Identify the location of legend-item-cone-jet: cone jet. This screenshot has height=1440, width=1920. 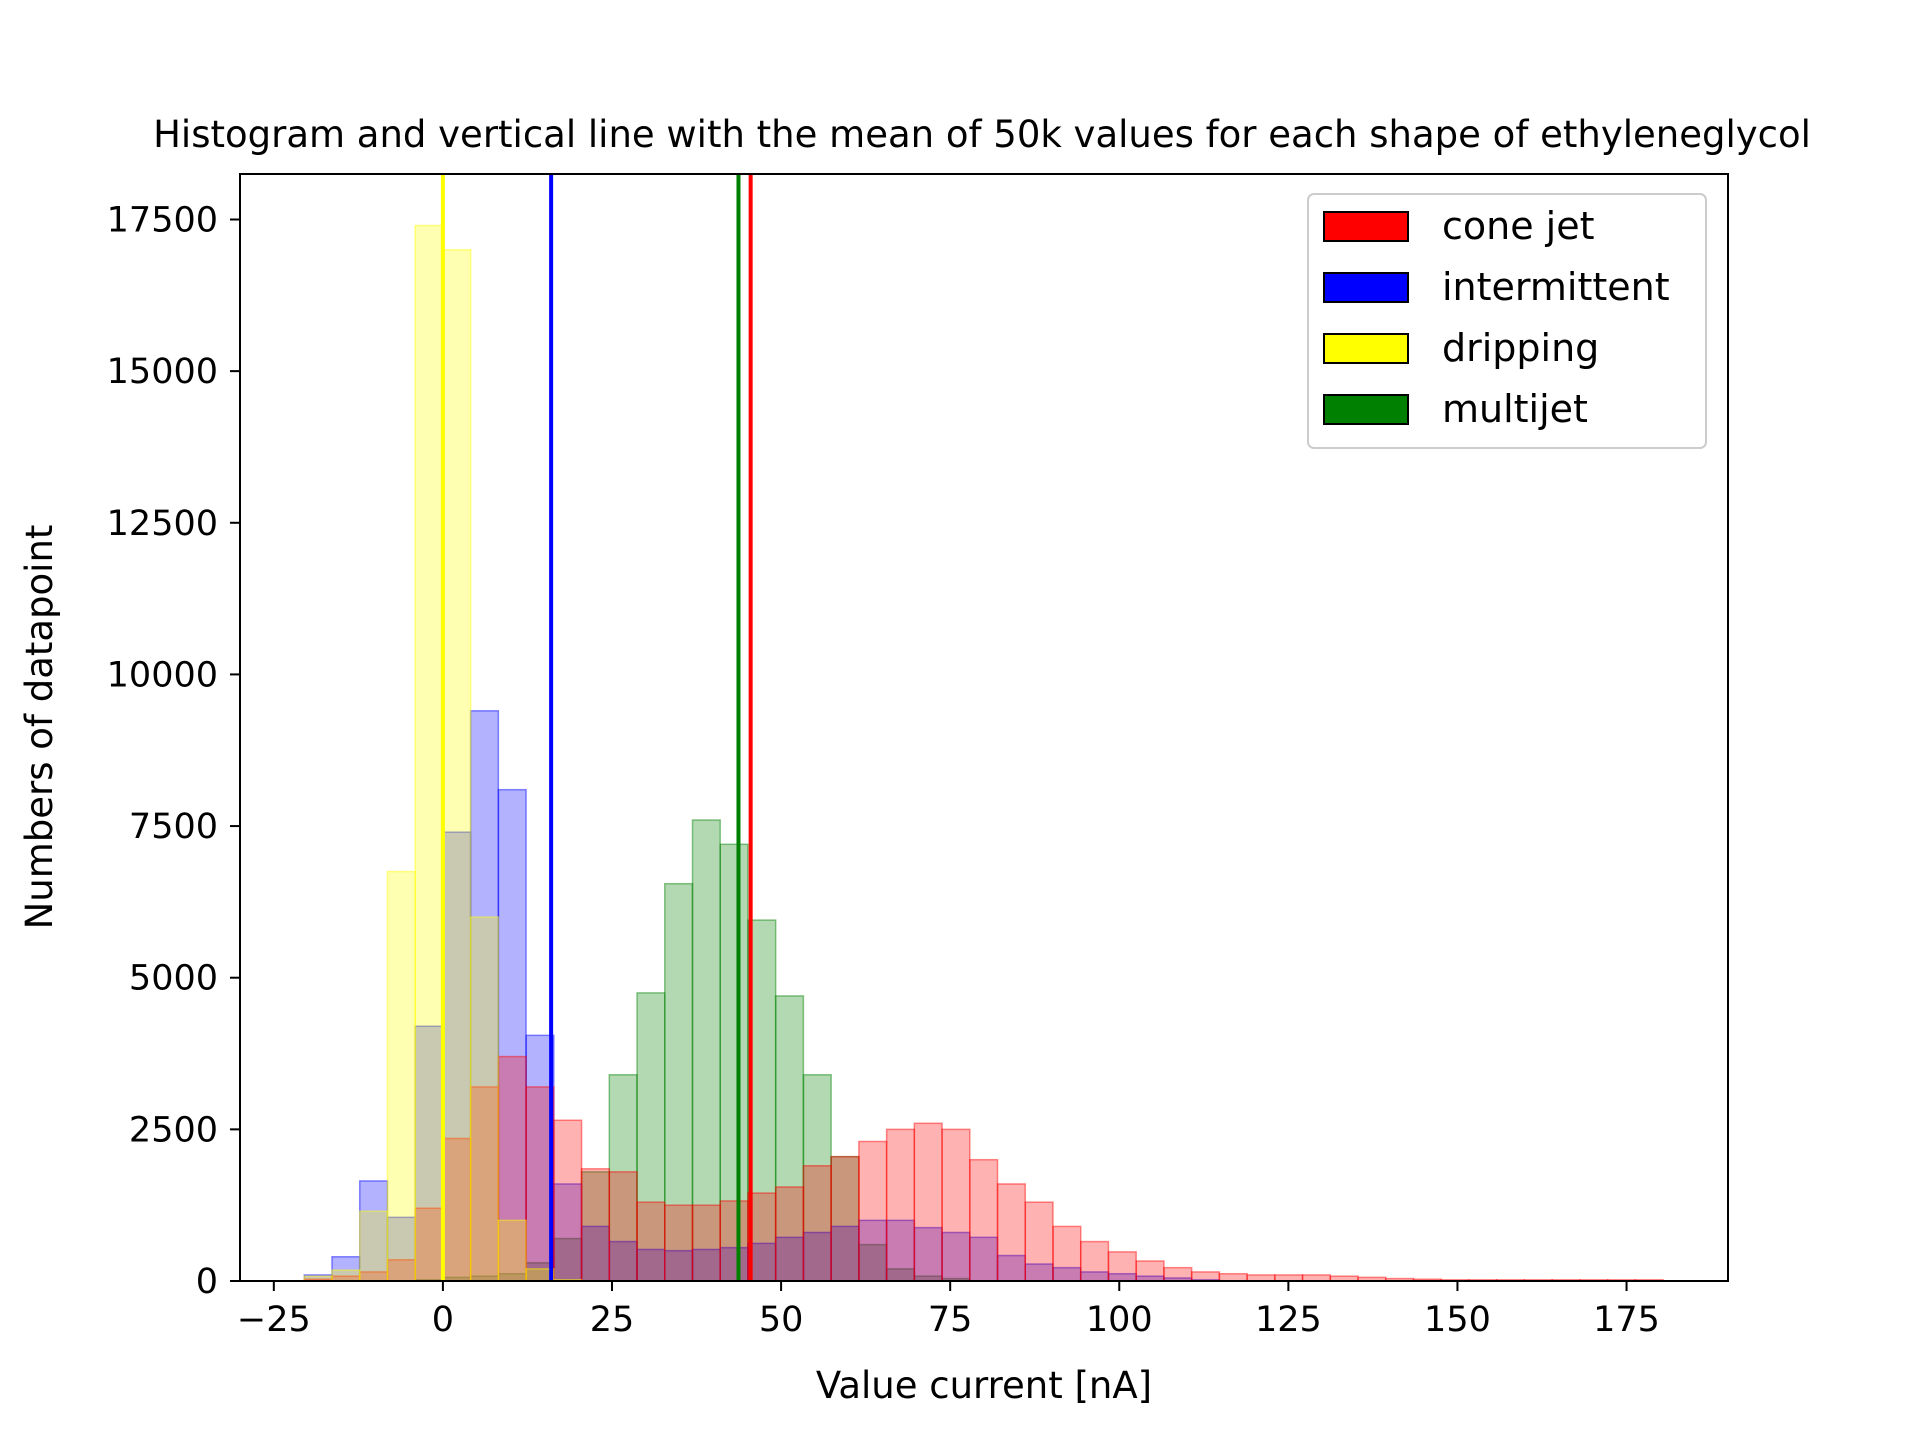
(1459, 226).